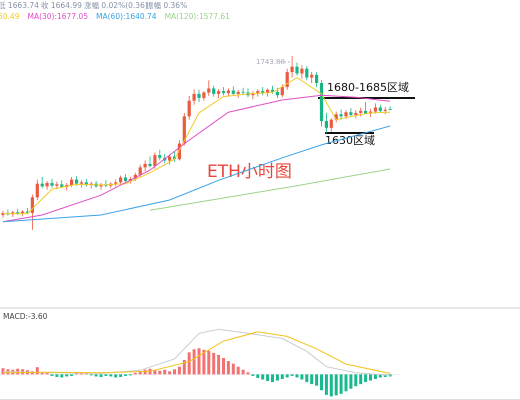 This screenshot has height=400, width=520. I want to click on legend-entry: MA(30):1677.05, so click(57, 16).